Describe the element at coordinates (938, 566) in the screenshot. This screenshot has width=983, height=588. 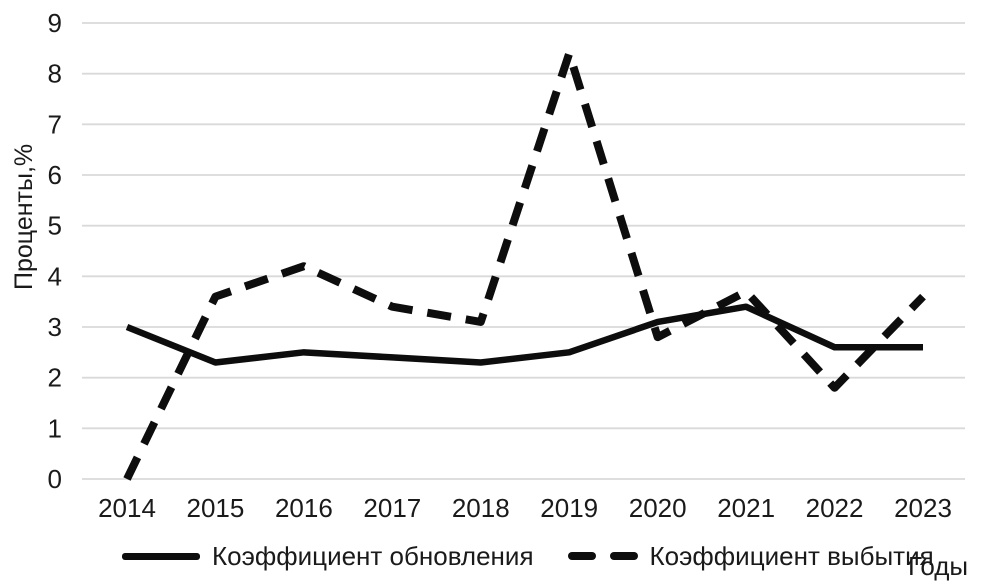
I see `x-axis-title: Годы` at that location.